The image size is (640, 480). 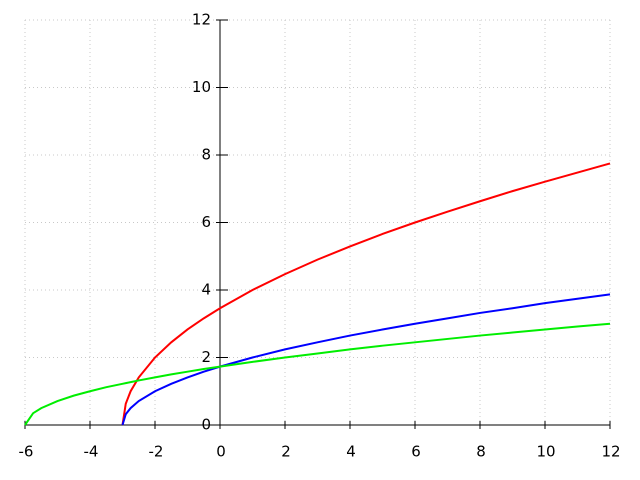 I want to click on x-tick-label: 12, so click(x=610, y=452).